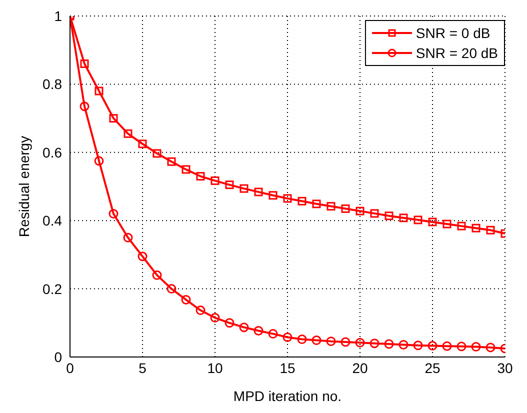 The image size is (527, 413). I want to click on x-tick-label: 30, so click(505, 368).